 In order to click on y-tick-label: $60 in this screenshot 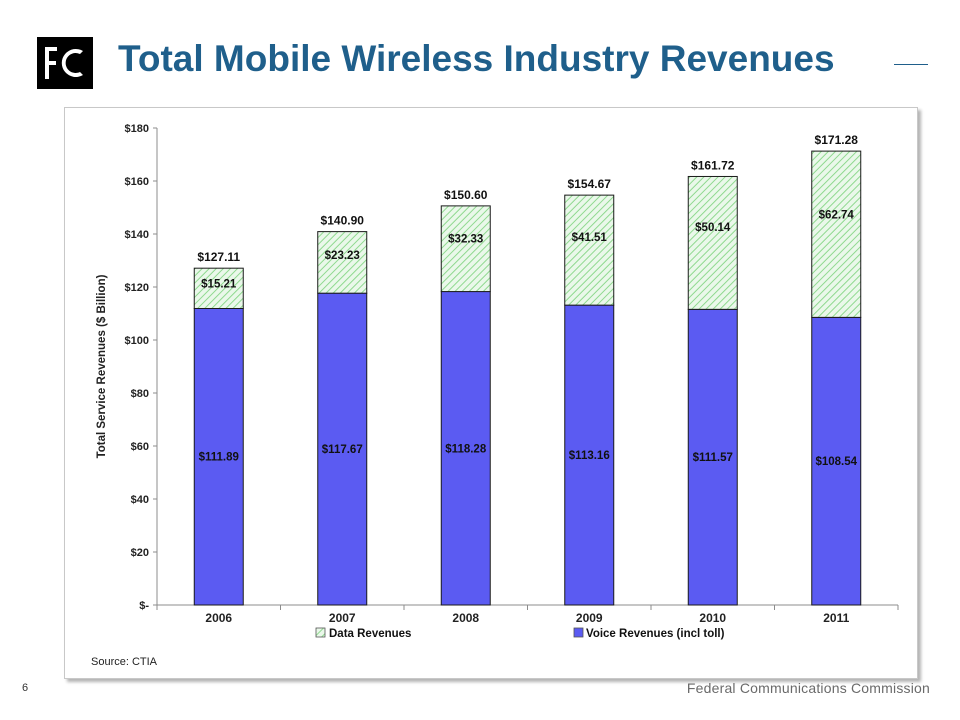, I will do `click(140, 447)`.